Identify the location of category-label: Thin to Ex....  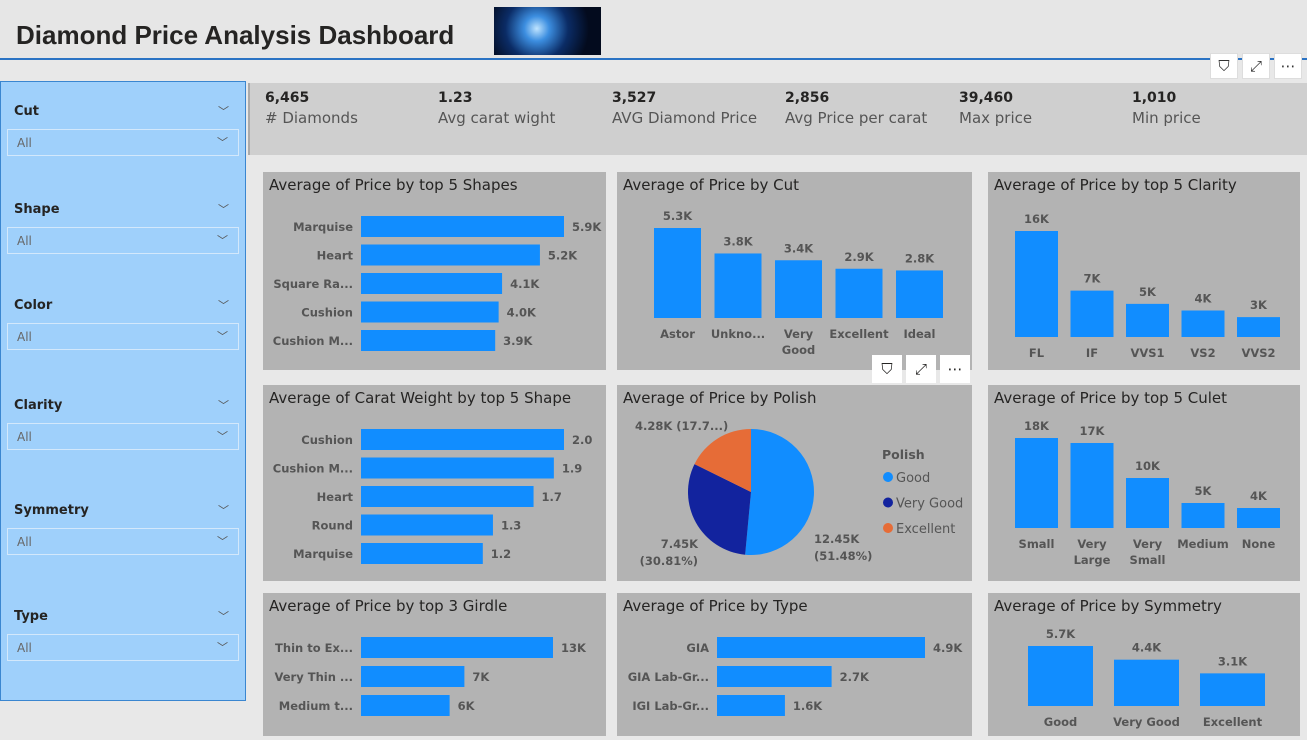
(314, 648).